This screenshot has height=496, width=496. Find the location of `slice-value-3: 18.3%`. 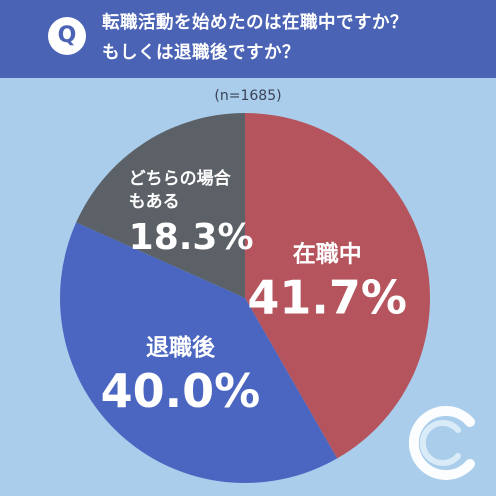

slice-value-3: 18.3% is located at coordinates (191, 237).